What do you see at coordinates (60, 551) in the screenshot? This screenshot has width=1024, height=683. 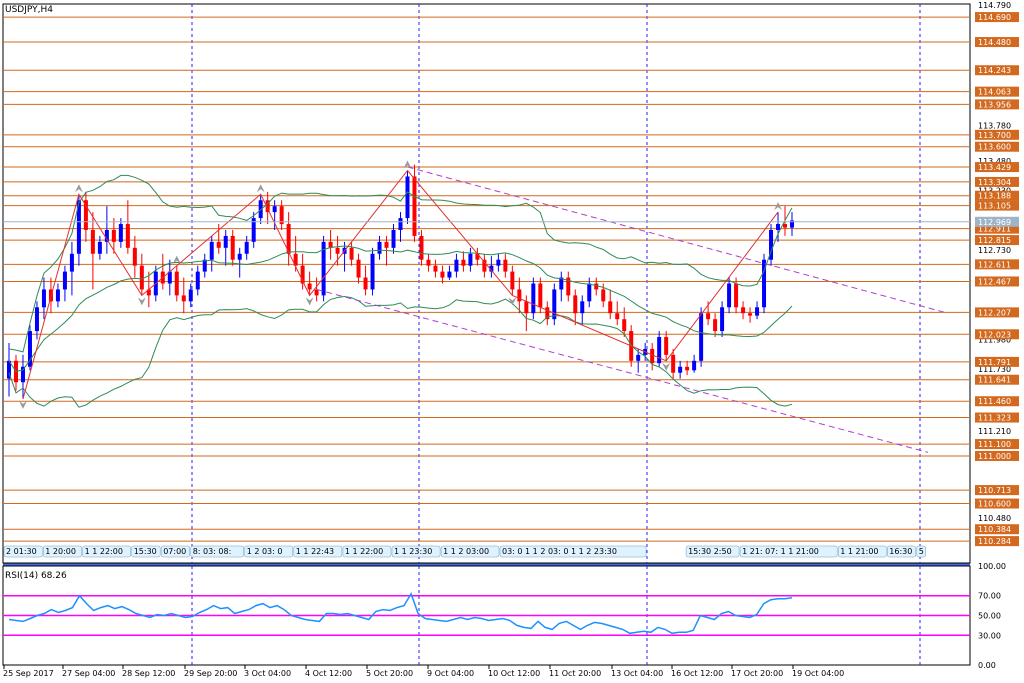 I see `time-mark-text: 1 20:00` at bounding box center [60, 551].